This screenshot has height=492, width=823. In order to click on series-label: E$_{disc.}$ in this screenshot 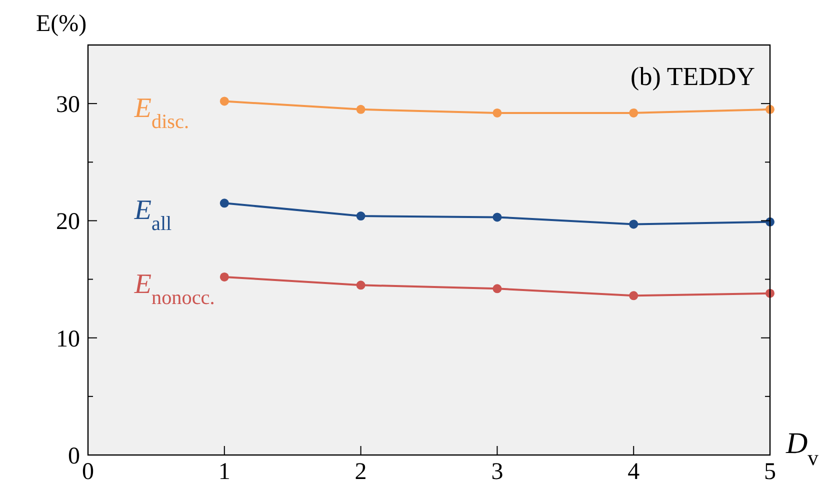, I will do `click(161, 113)`.